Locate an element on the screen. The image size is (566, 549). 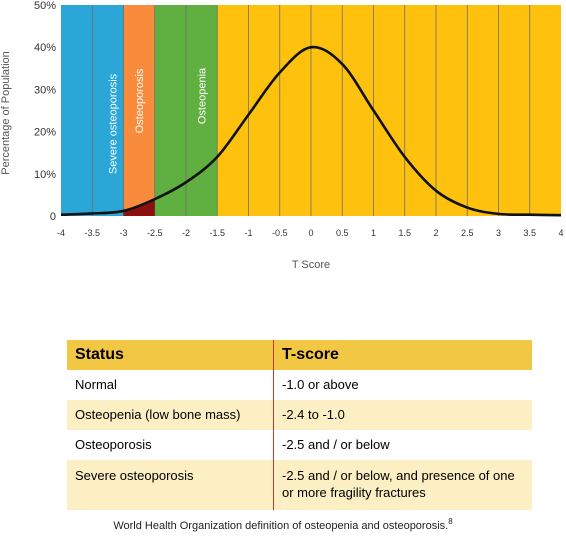
status-text: Severe osteoporosis is located at coordinates (134, 475).